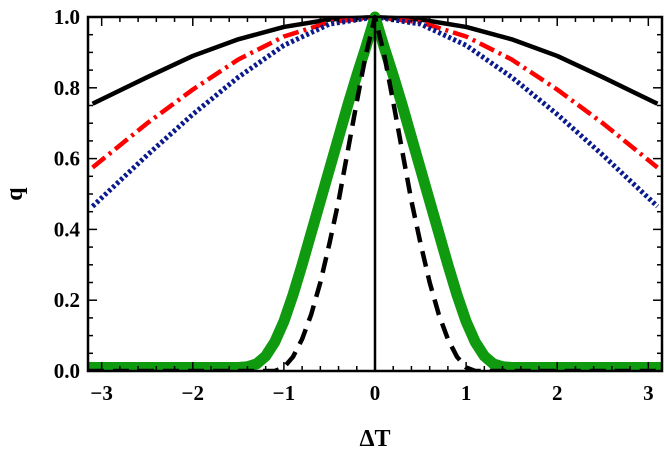 Image resolution: width=664 pixels, height=458 pixels. Describe the element at coordinates (67, 371) in the screenshot. I see `y-tick-label: 0.0` at that location.